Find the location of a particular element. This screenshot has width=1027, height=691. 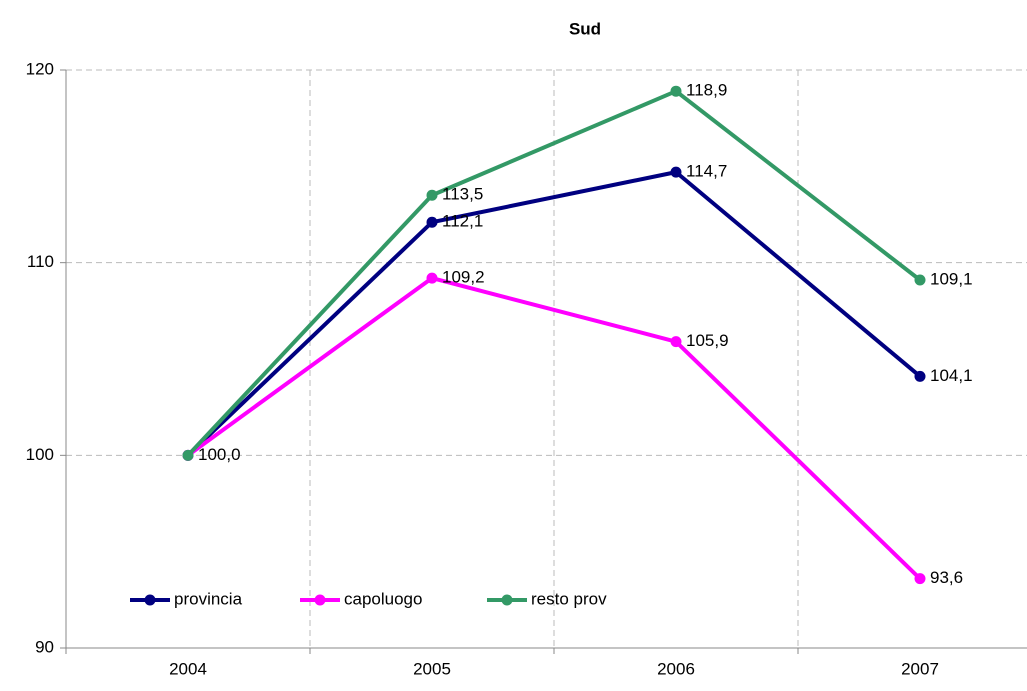

x-tick-label: 2006 is located at coordinates (676, 668).